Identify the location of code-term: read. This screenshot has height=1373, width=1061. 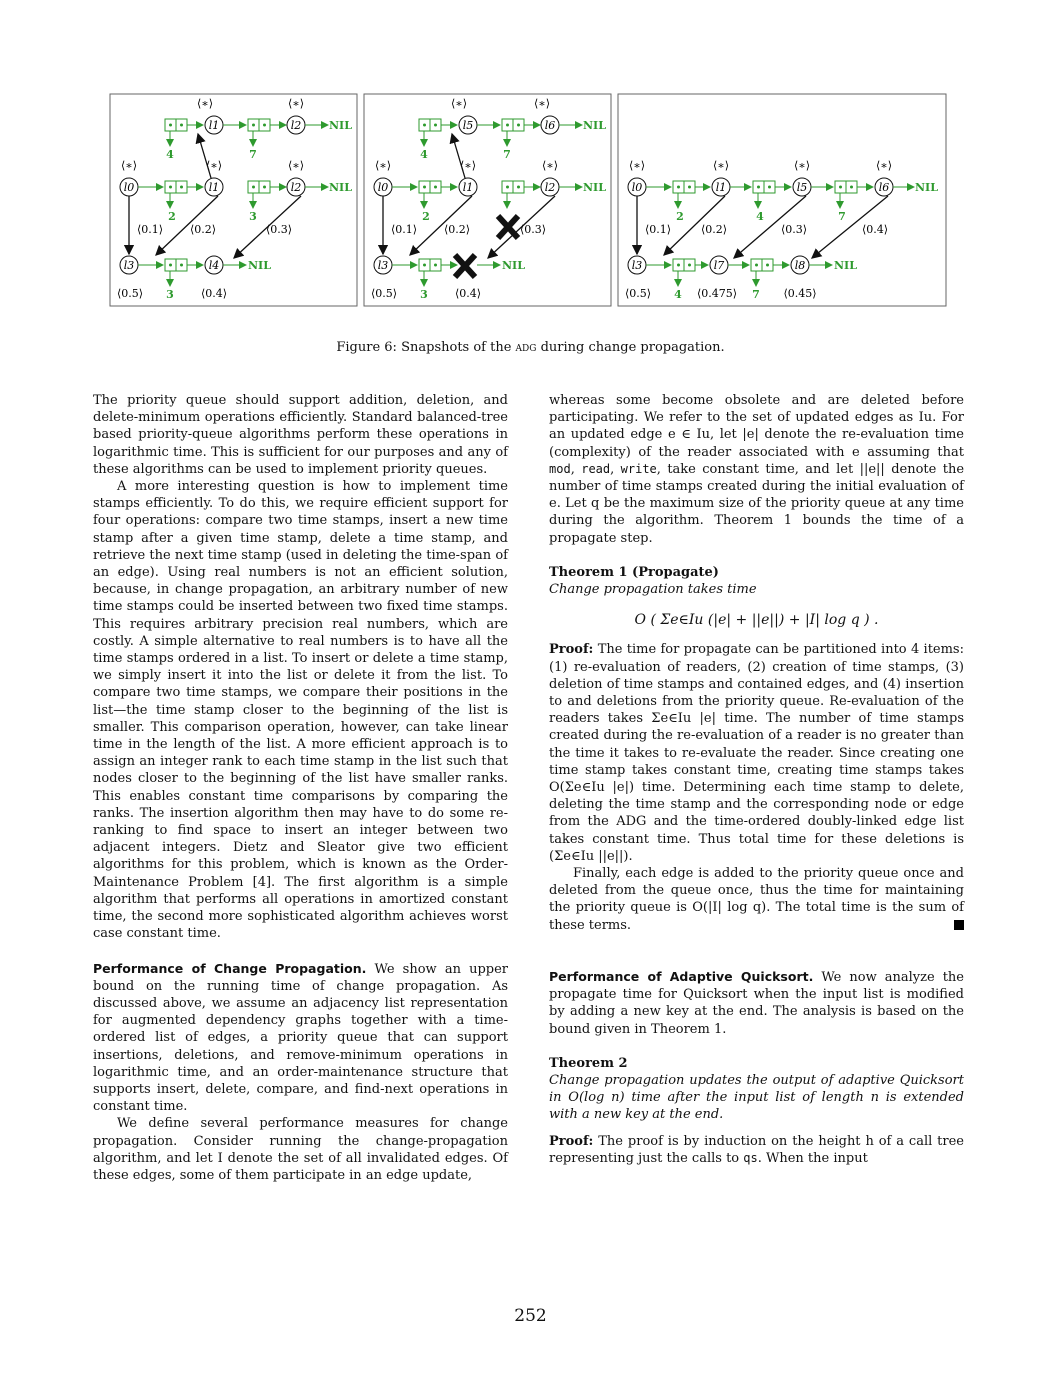
(596, 468).